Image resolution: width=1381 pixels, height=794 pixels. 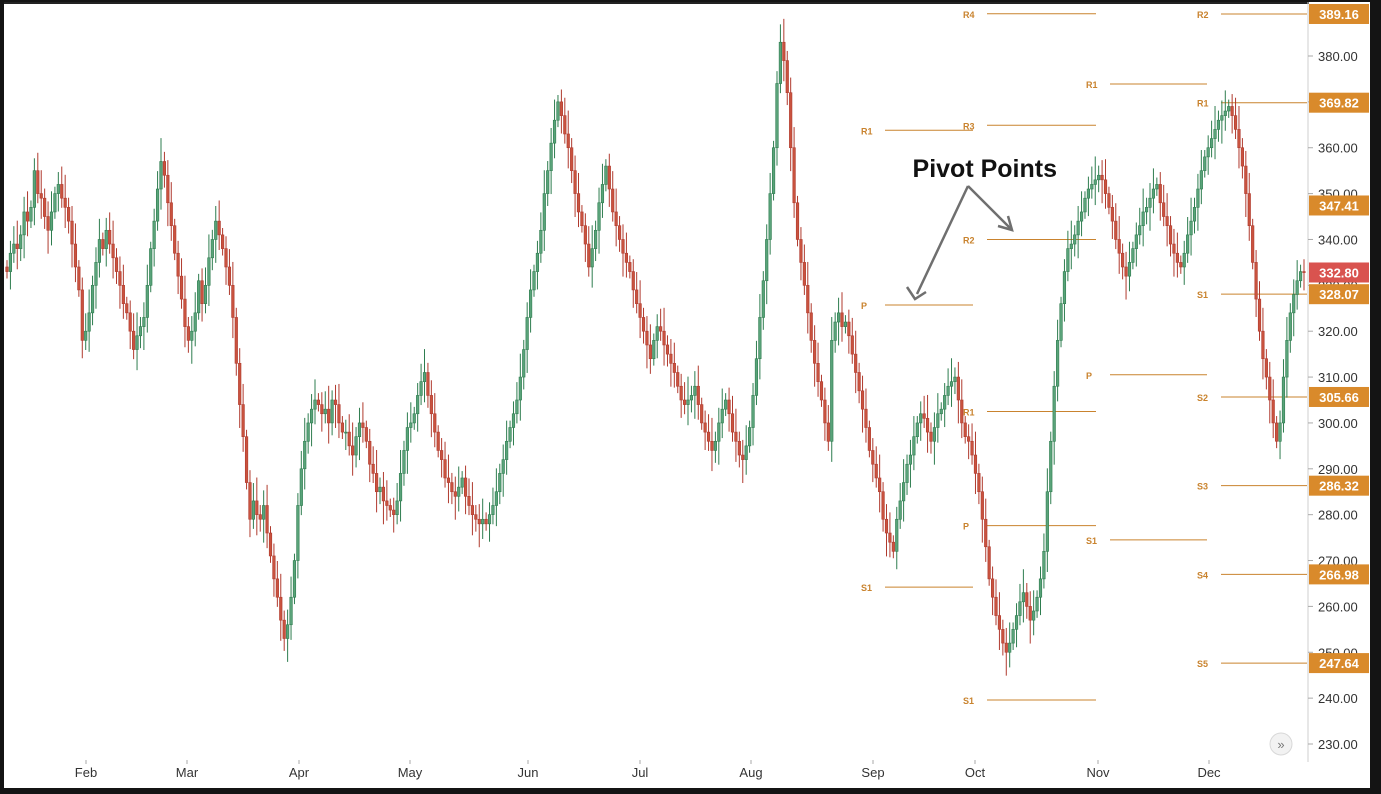 I want to click on price-tag, so click(x=1339, y=485).